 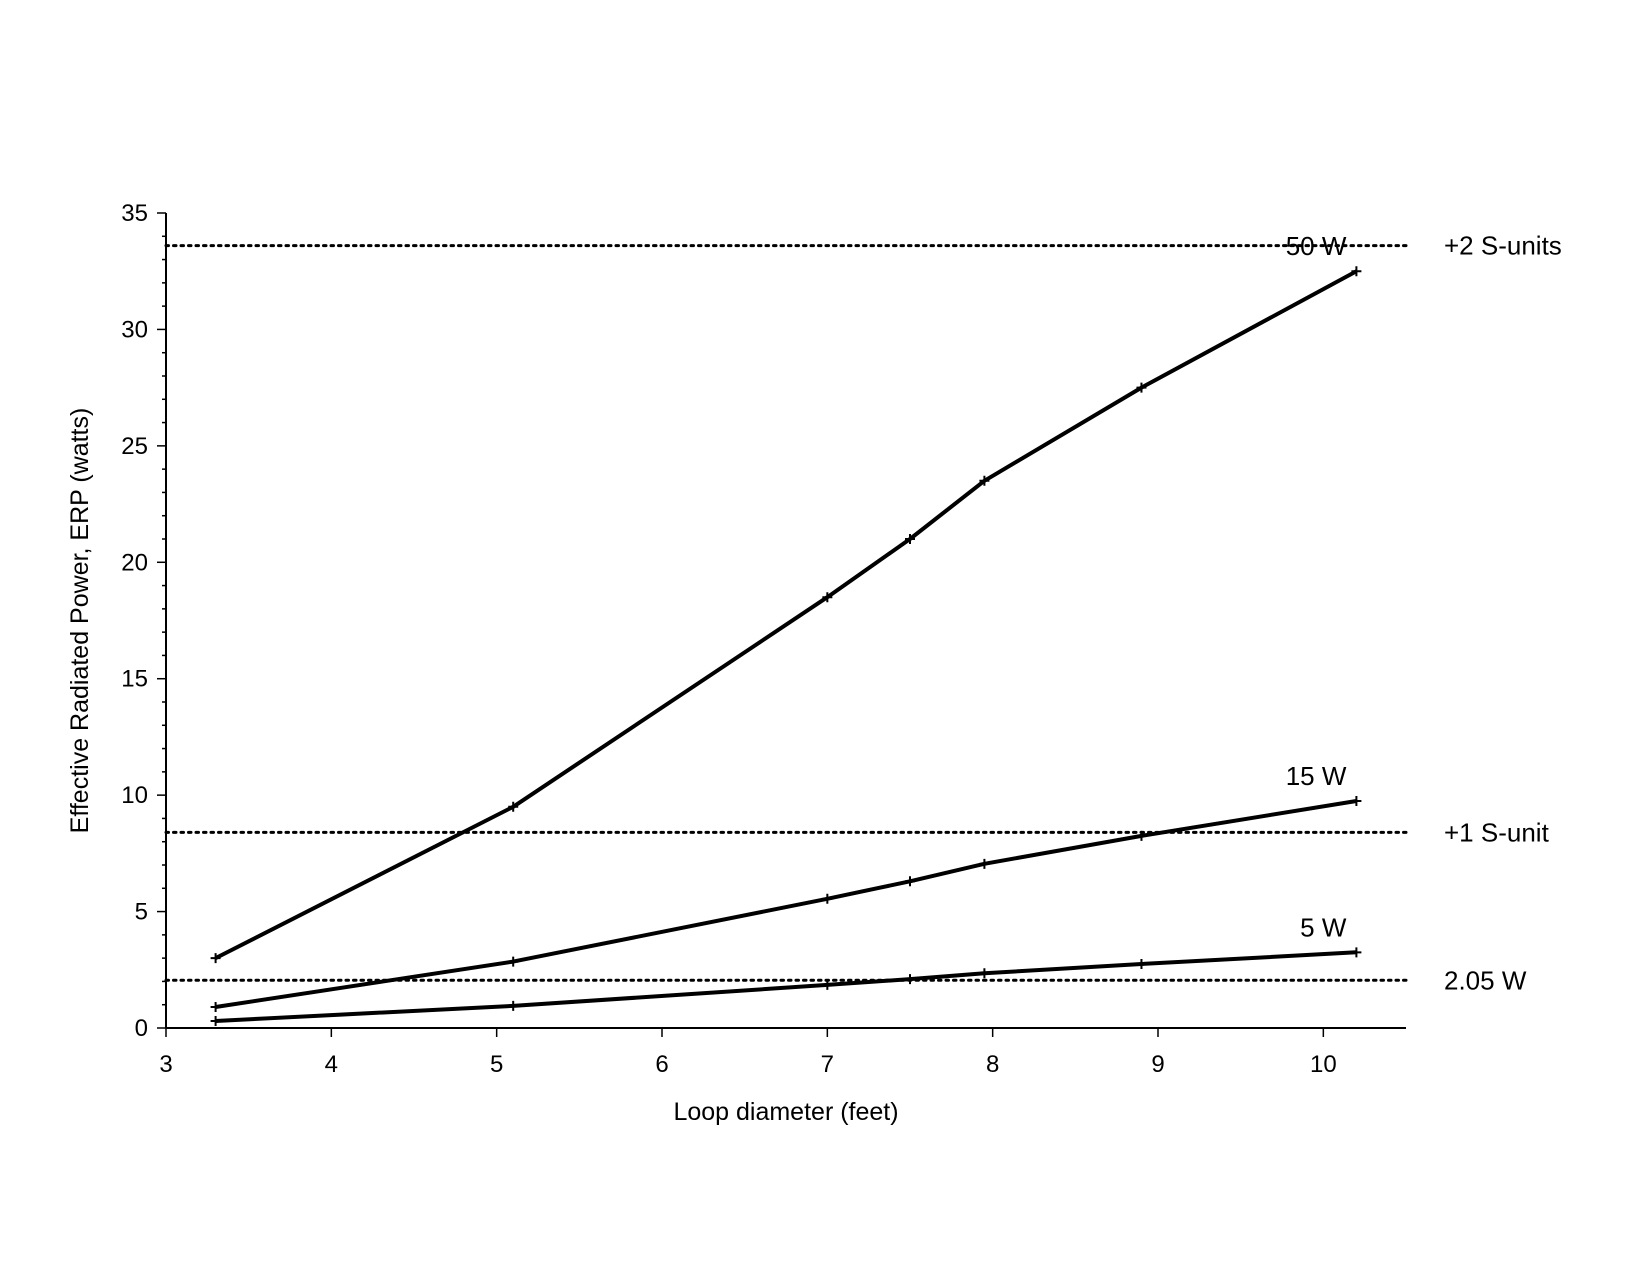 What do you see at coordinates (134, 679) in the screenshot?
I see `y-tick-label: 15` at bounding box center [134, 679].